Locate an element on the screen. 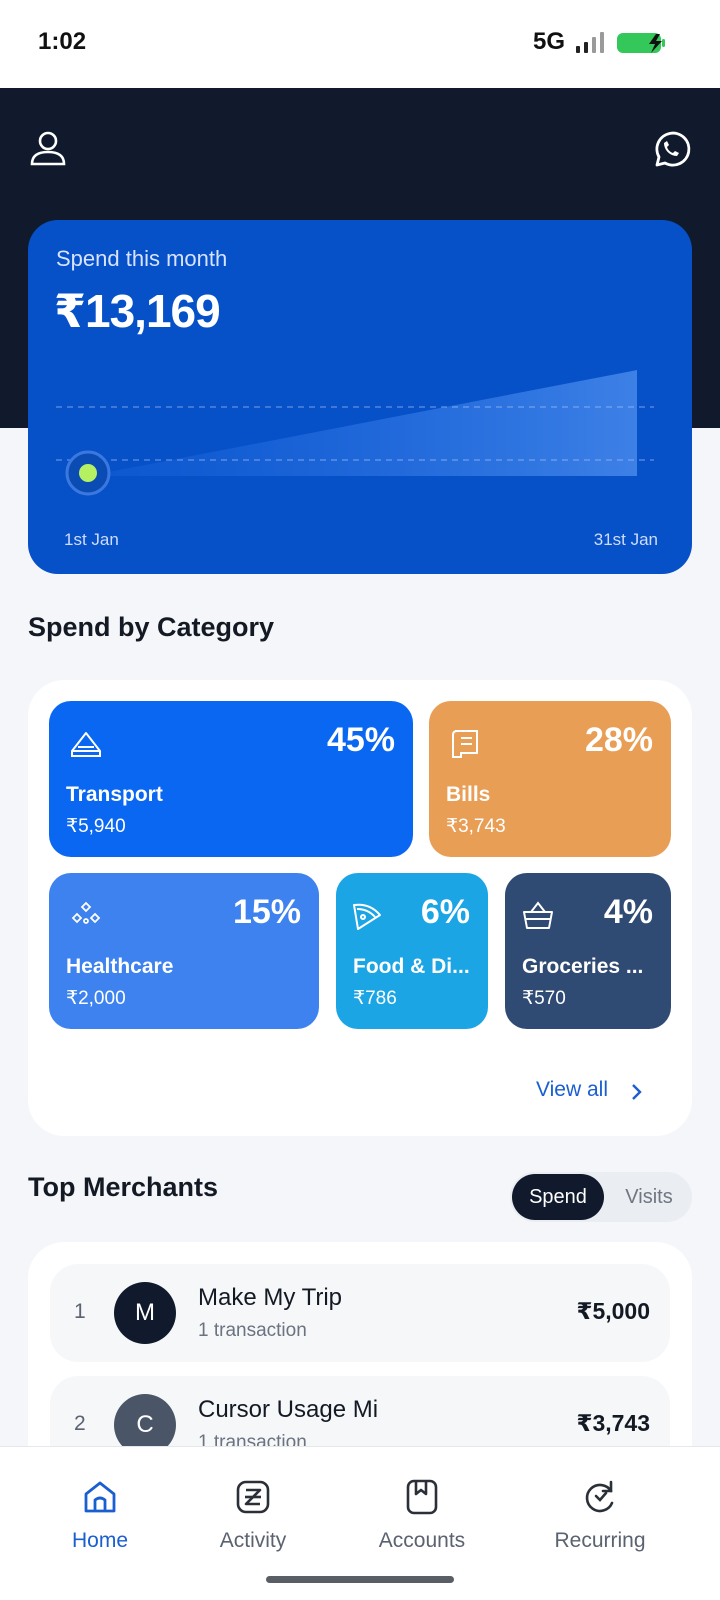 The height and width of the screenshot is (1600, 720). nav-accounts: Accounts is located at coordinates (422, 1522).